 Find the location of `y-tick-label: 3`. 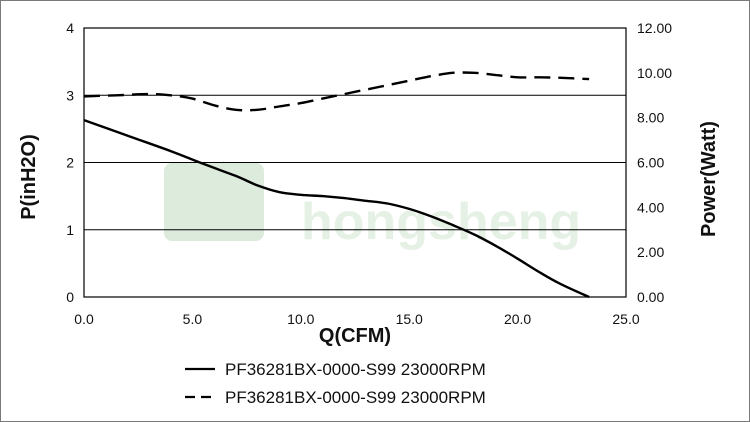

y-tick-label: 3 is located at coordinates (70, 95).